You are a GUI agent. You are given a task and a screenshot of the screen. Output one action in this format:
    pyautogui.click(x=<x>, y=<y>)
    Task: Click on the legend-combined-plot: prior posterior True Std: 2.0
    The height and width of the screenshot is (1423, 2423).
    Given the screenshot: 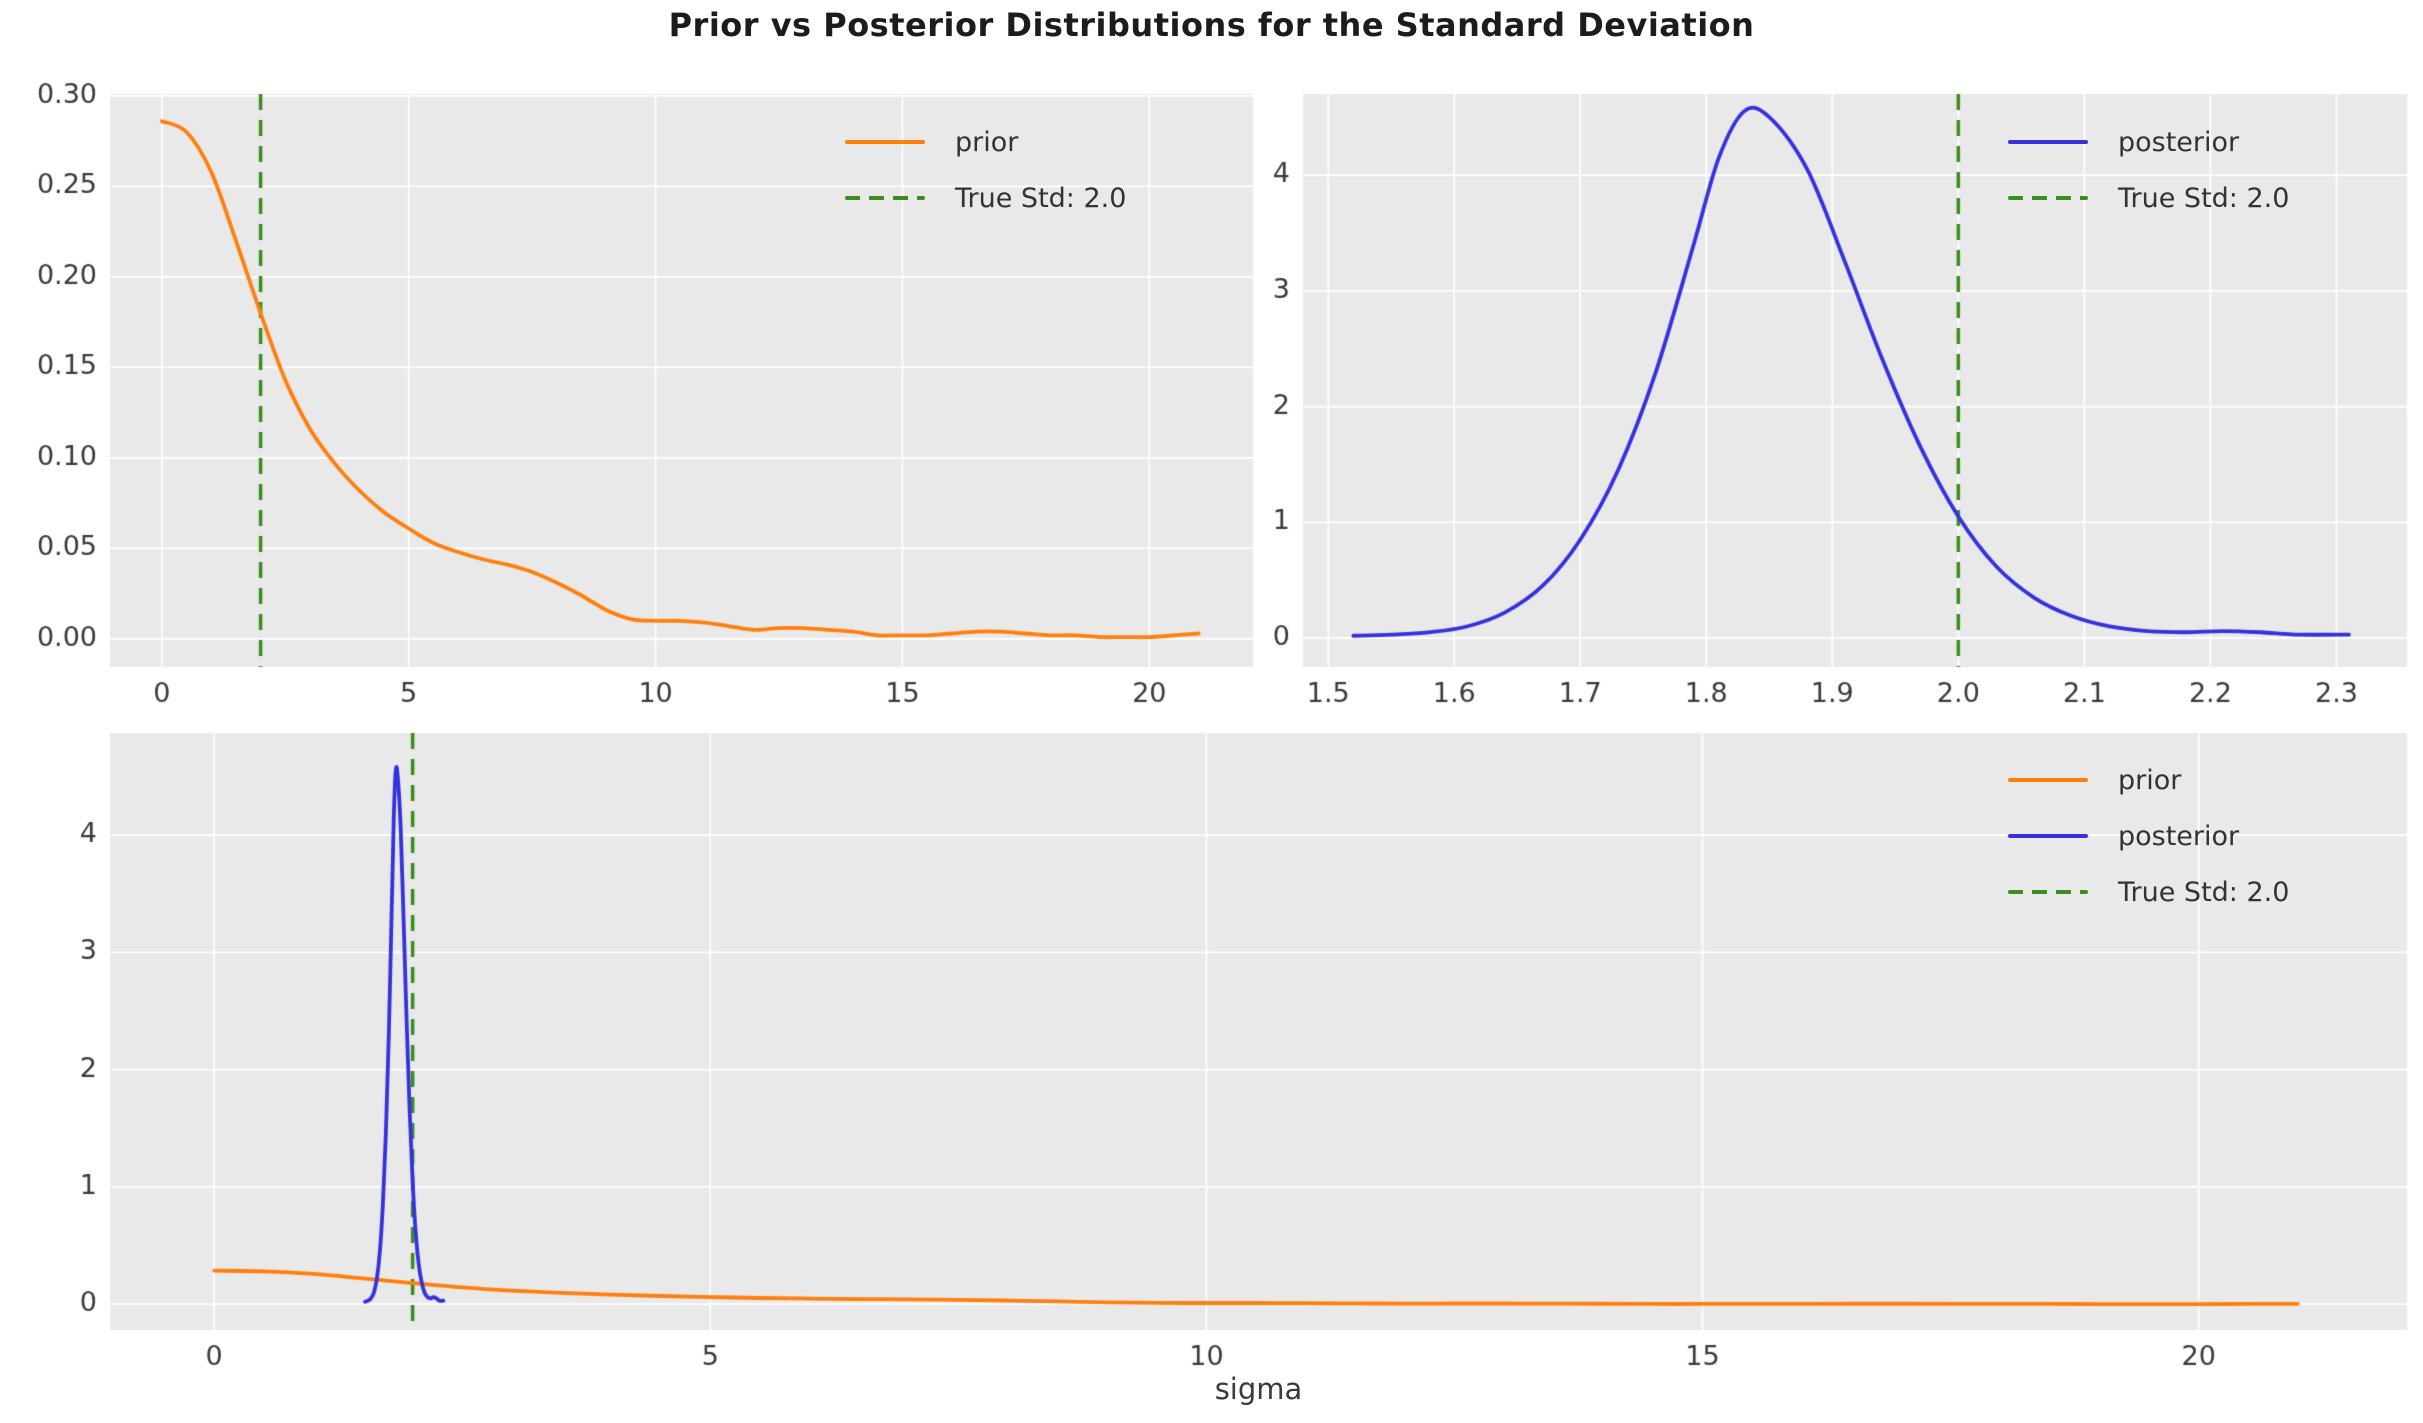 What is the action you would take?
    pyautogui.click(x=2148, y=836)
    